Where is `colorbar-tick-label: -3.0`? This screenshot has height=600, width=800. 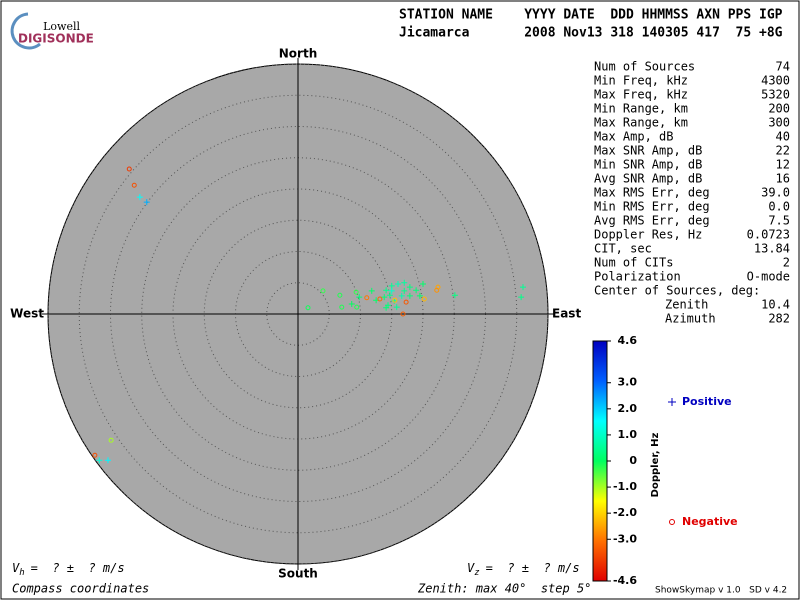 colorbar-tick-label: -3.0 is located at coordinates (625, 538).